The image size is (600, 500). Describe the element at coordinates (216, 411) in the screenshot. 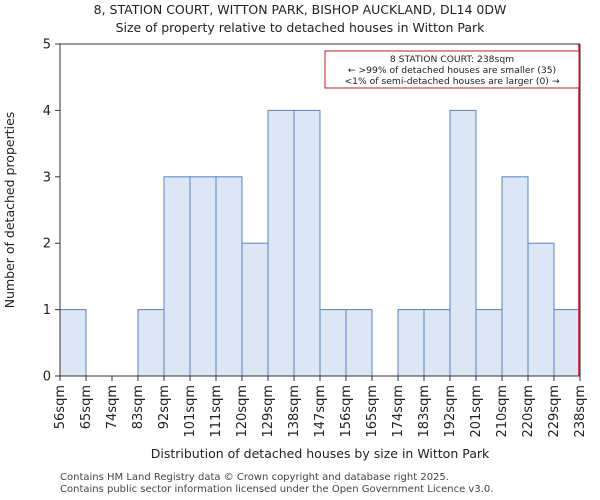

I see `x-tick-label: 111sqm` at that location.